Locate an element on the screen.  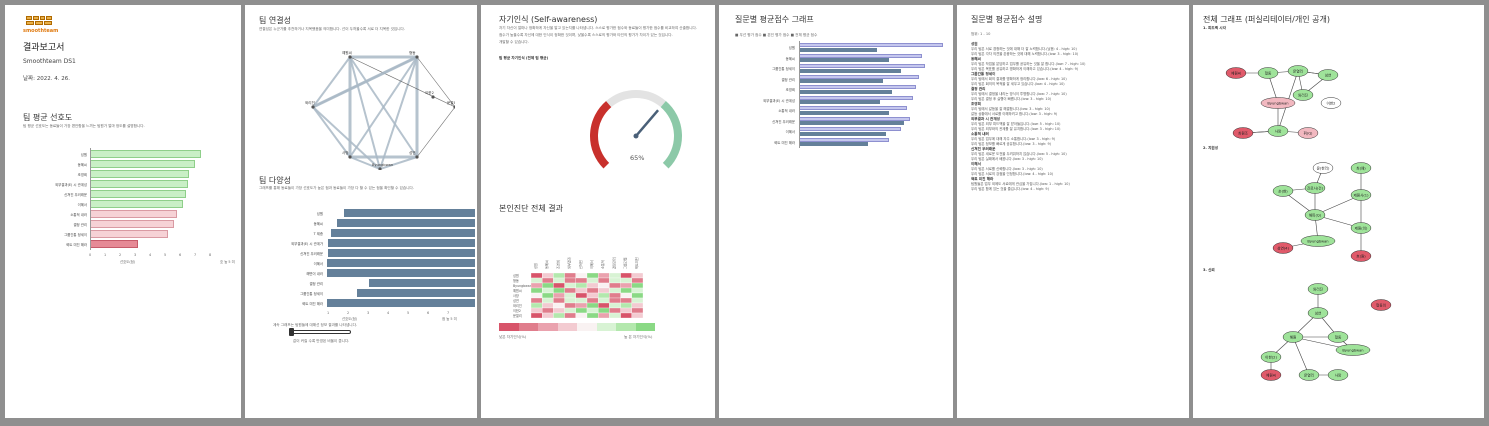
pref-title: 팀 평균 선호도 is located at coordinates (48, 117).